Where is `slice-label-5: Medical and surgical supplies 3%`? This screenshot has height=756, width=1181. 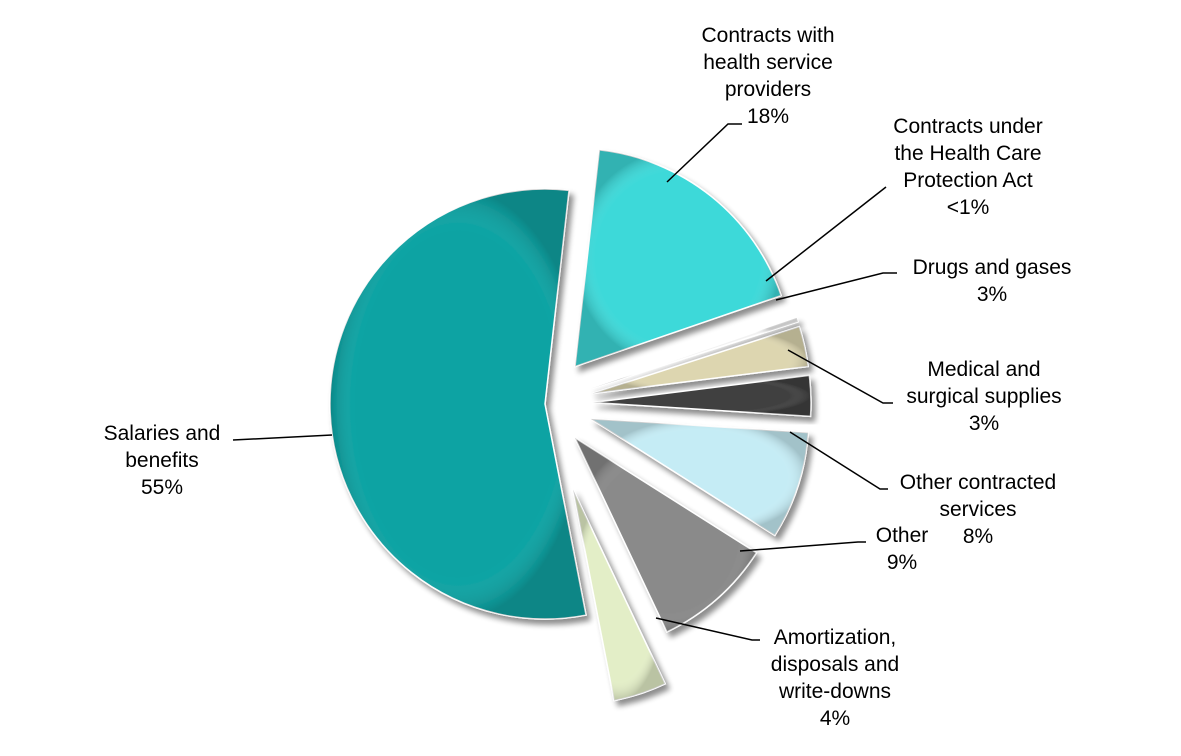 slice-label-5: Medical and surgical supplies 3% is located at coordinates (983, 396).